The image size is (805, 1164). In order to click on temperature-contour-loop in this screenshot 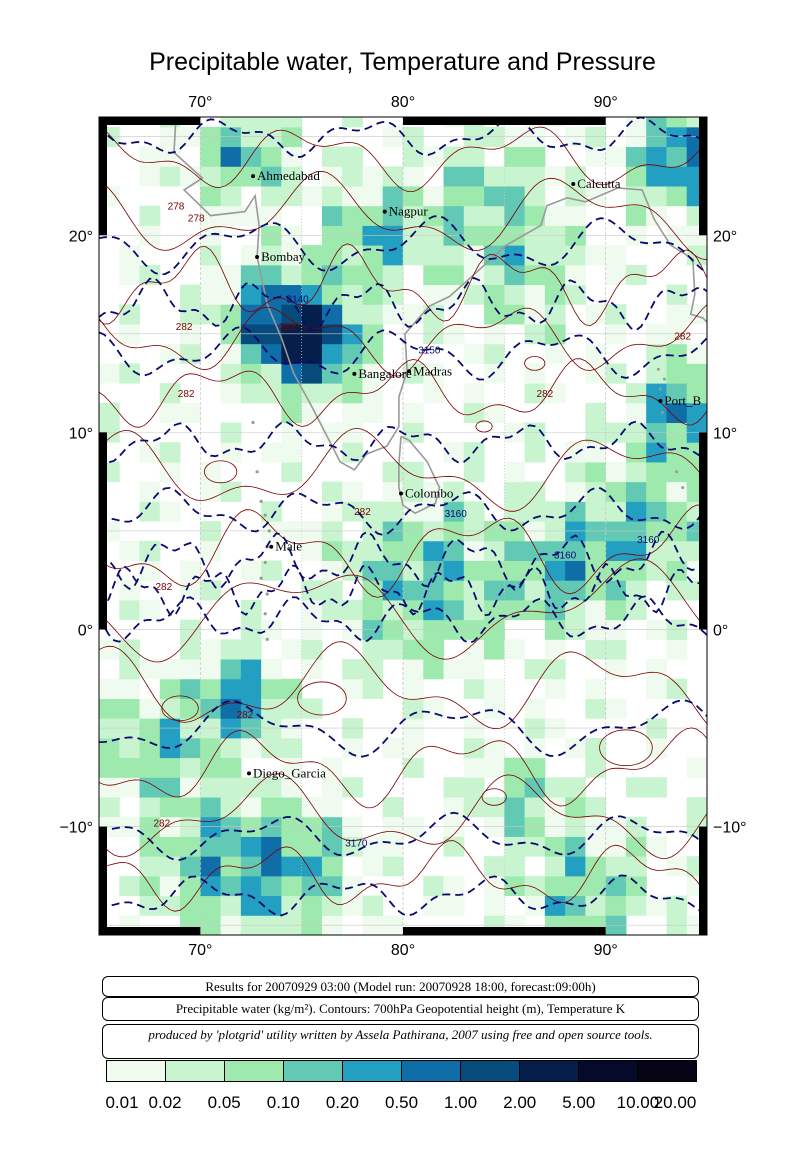, I will do `click(535, 363)`.